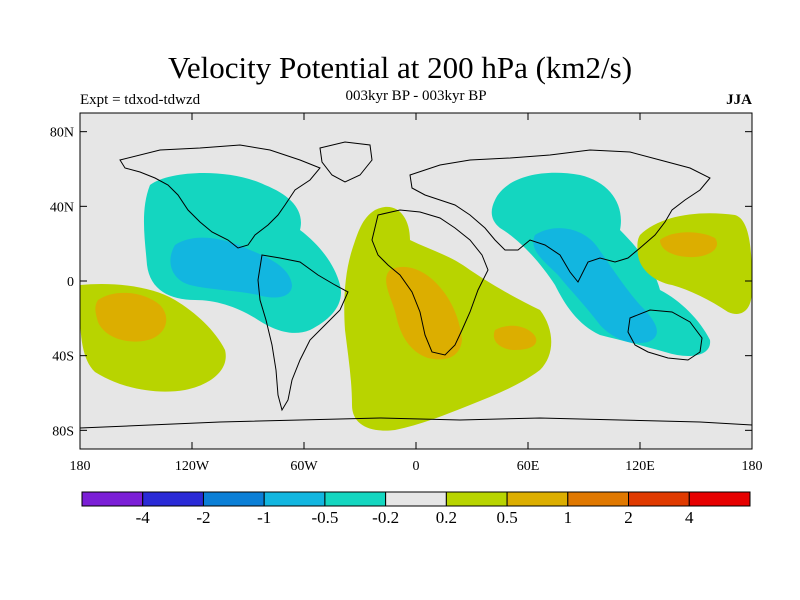 This screenshot has height=600, width=800. What do you see at coordinates (220, 196) in the screenshot?
I see `coast-north-america` at bounding box center [220, 196].